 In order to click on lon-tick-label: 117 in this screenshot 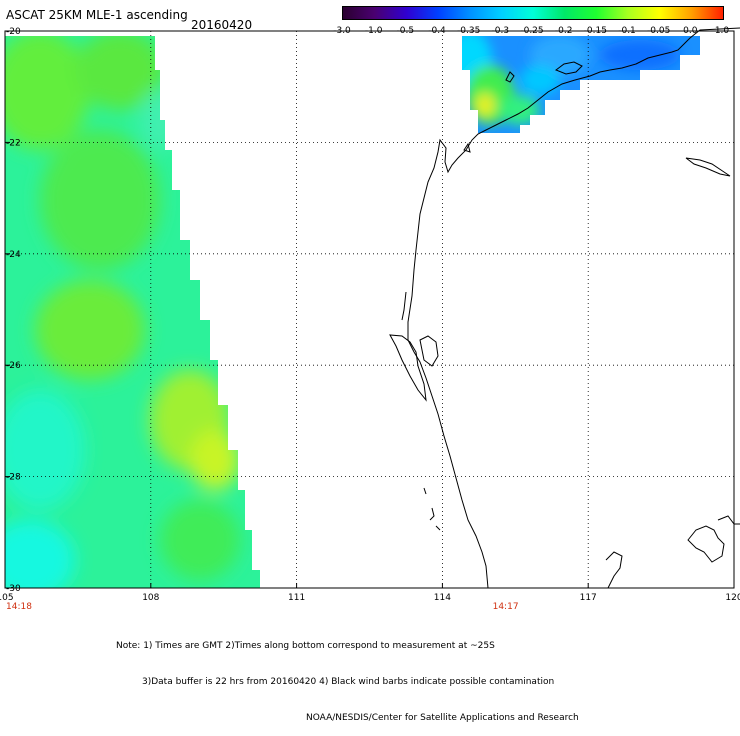, I will do `click(588, 598)`.